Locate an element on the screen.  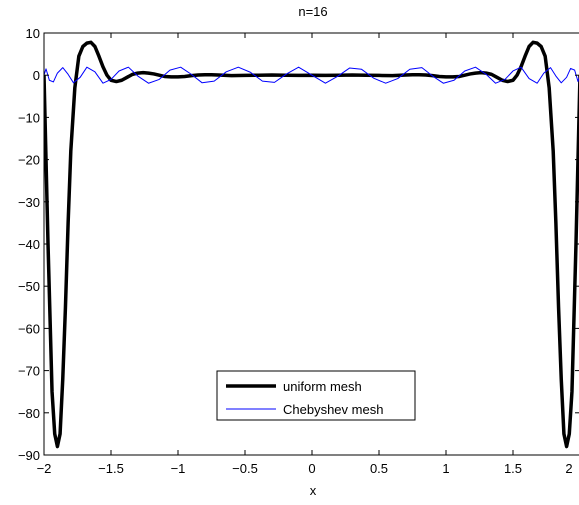
x-tick-label: −2 is located at coordinates (44, 468).